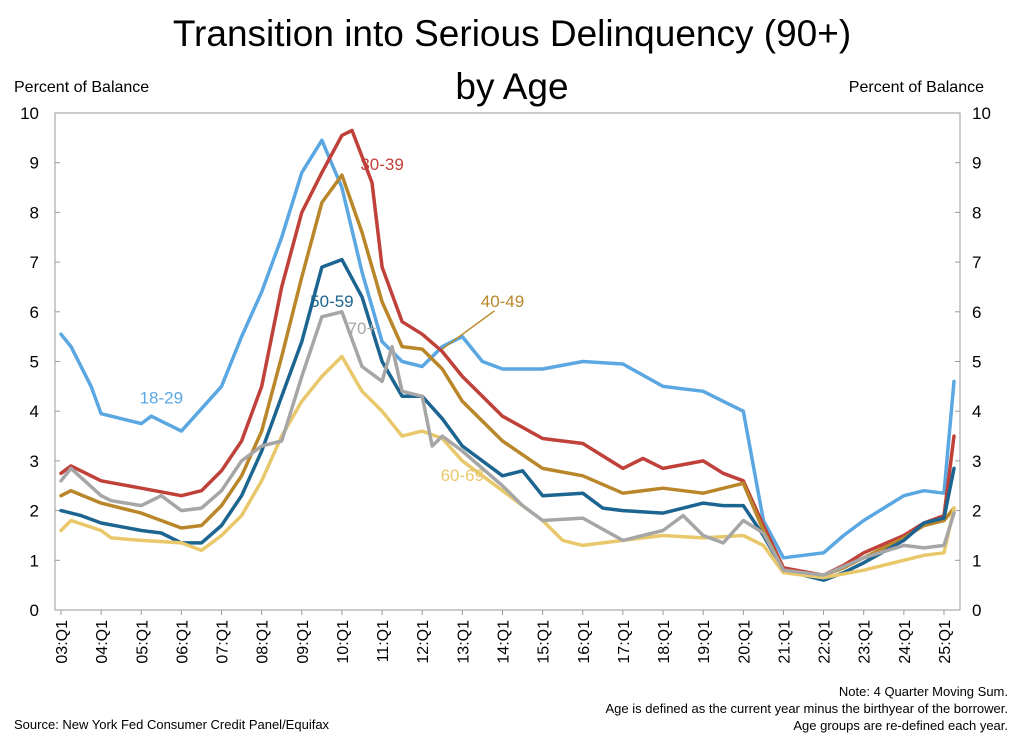 This screenshot has width=1024, height=751. What do you see at coordinates (423, 642) in the screenshot?
I see `x-tick-label: 12:Q1` at bounding box center [423, 642].